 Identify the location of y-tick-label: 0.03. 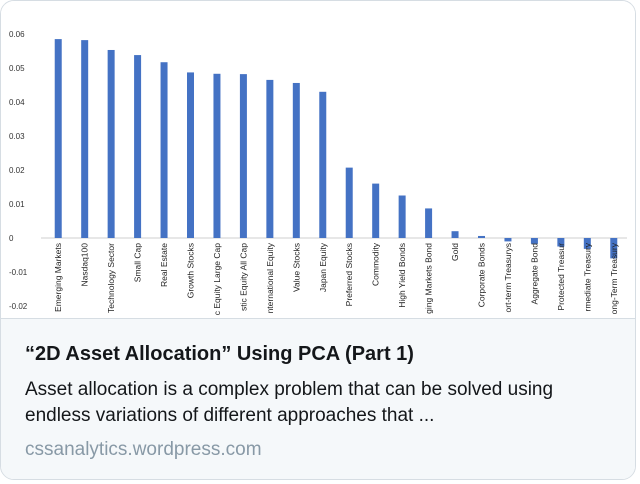
(17, 136).